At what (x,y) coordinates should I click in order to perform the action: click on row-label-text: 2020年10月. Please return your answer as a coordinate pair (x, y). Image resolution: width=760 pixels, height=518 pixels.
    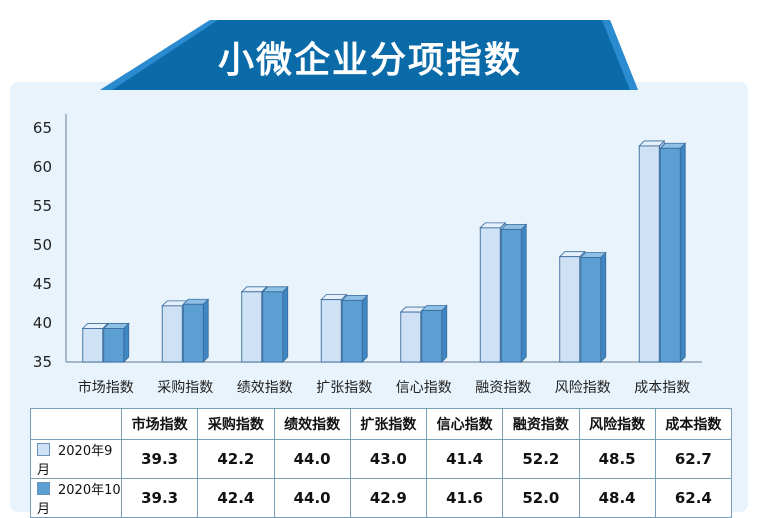
    Looking at the image, I should click on (79, 500).